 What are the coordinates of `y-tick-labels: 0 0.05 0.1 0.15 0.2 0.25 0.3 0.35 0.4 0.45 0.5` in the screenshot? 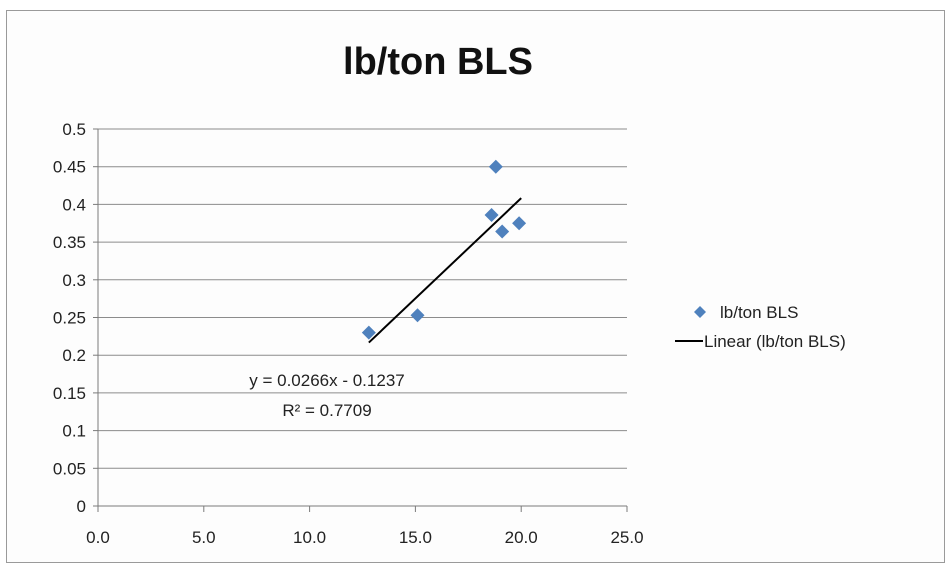 It's located at (69, 318).